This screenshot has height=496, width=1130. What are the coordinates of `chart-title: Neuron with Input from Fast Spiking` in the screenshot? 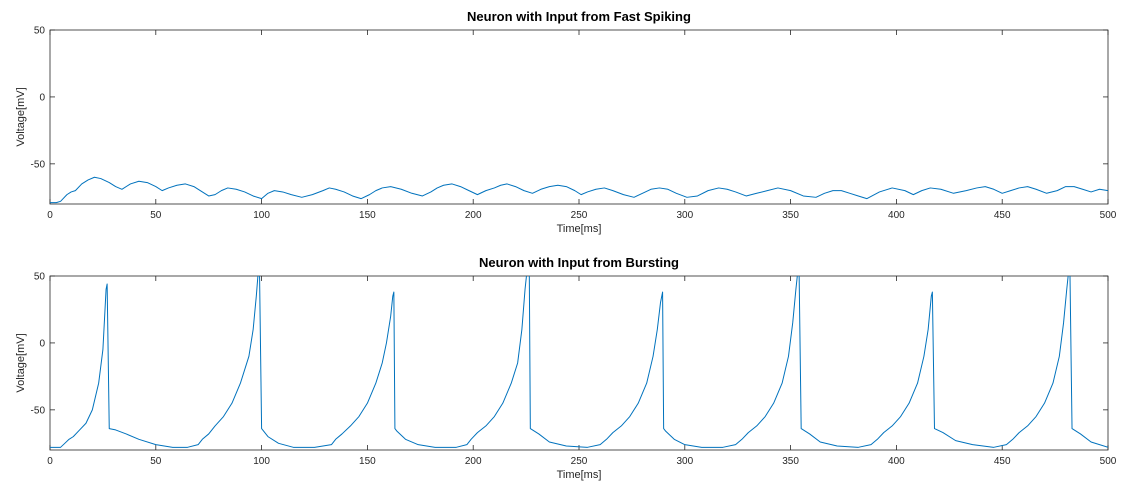 It's located at (579, 16).